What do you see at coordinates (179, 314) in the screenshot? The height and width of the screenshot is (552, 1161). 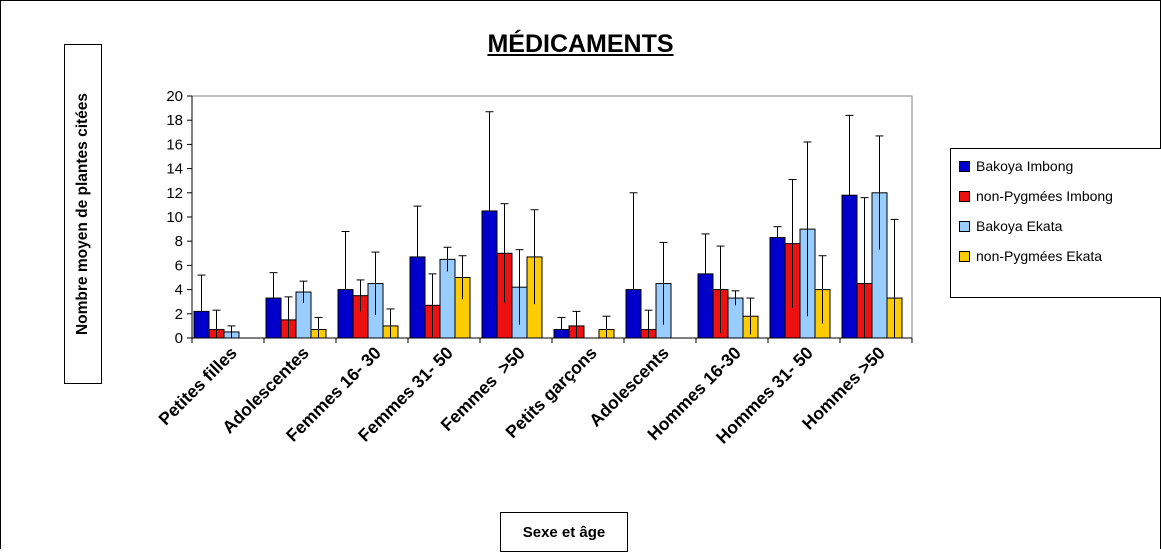 I see `y-tick-label: 2` at bounding box center [179, 314].